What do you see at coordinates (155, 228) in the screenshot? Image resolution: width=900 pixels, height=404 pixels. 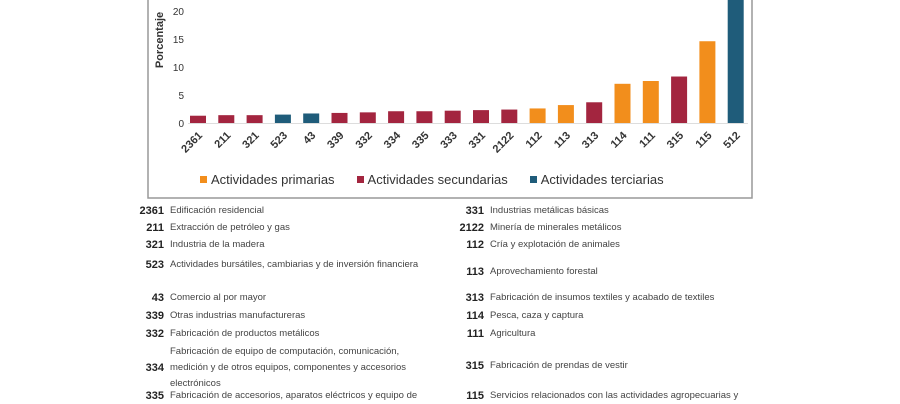 I see `code: 211` at bounding box center [155, 228].